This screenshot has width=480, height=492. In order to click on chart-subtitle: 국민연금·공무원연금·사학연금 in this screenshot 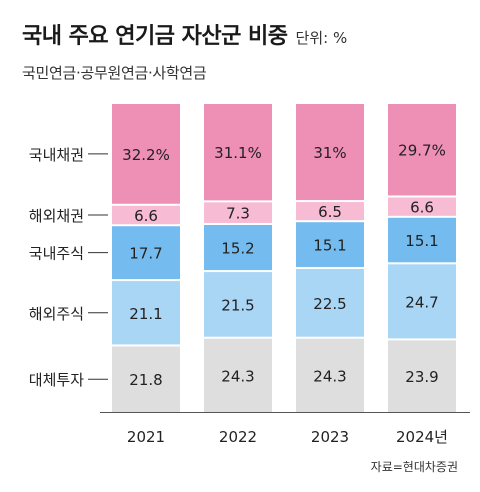, I will do `click(114, 73)`.